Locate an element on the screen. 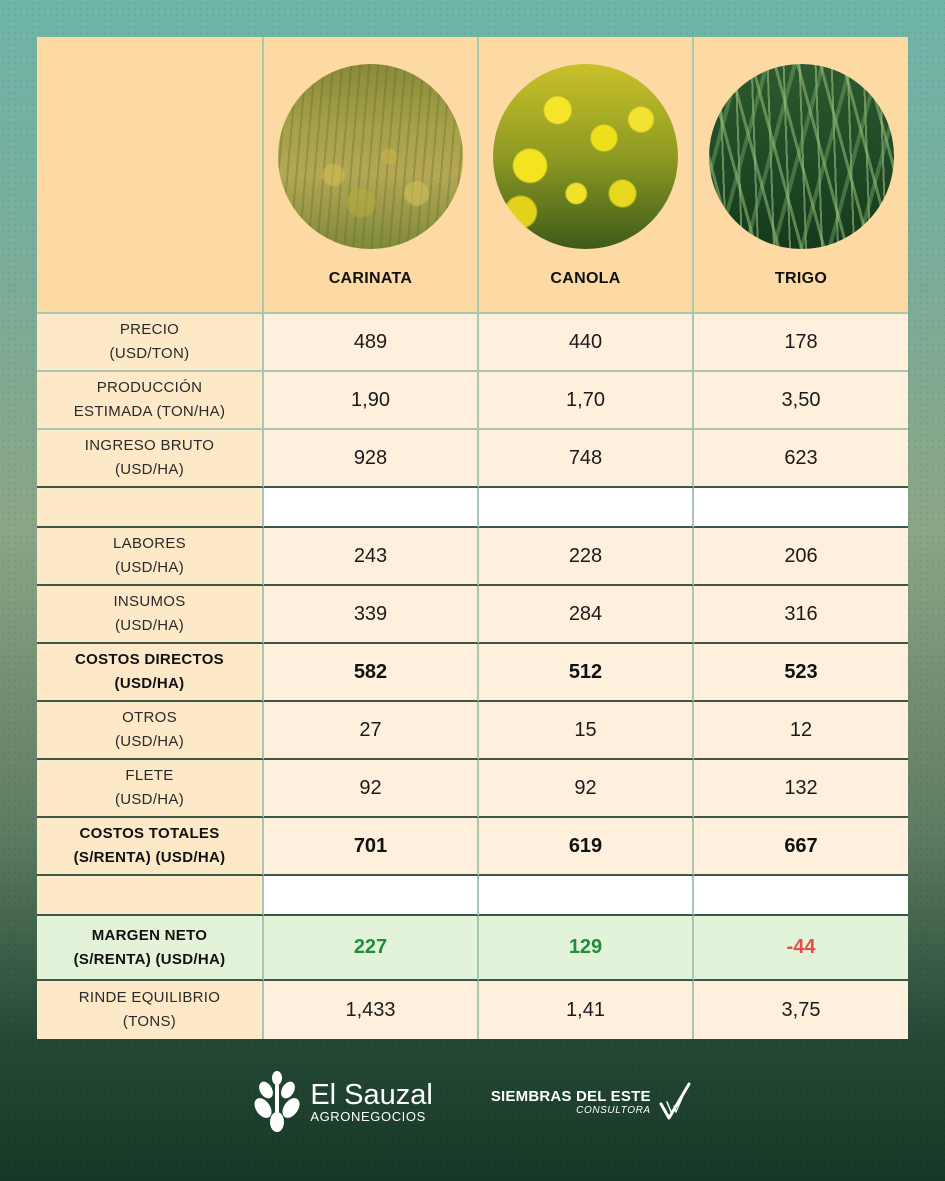 The width and height of the screenshot is (945, 1181). cell-value: 1,70 is located at coordinates (585, 399).